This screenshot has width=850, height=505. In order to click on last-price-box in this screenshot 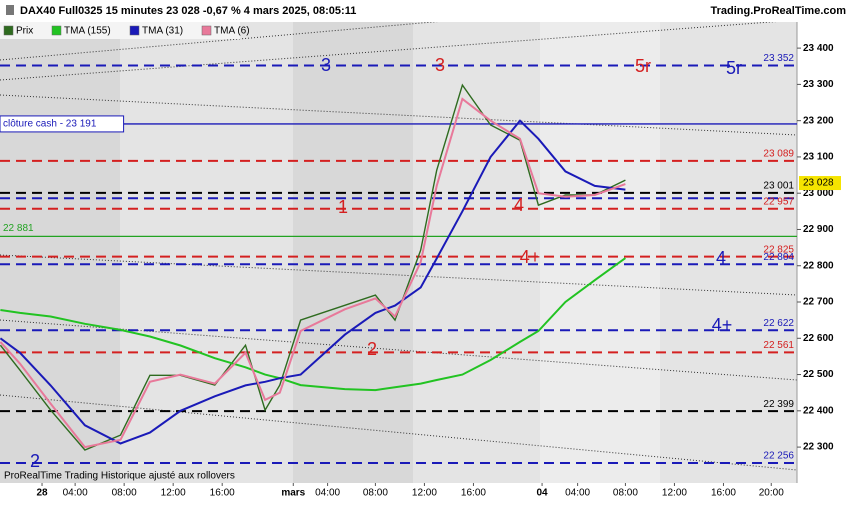, I will do `click(820, 183)`.